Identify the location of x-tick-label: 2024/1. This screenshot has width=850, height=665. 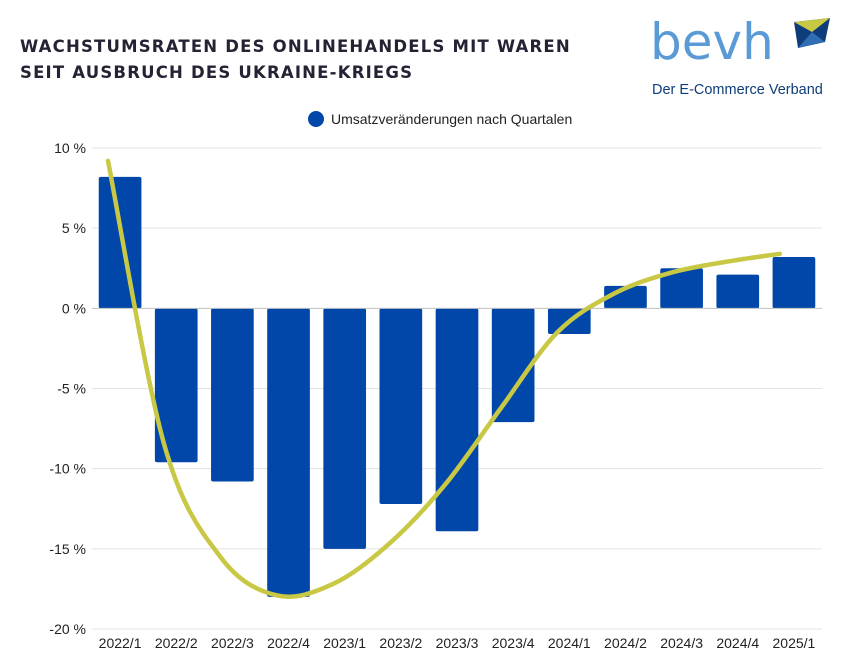
(569, 643).